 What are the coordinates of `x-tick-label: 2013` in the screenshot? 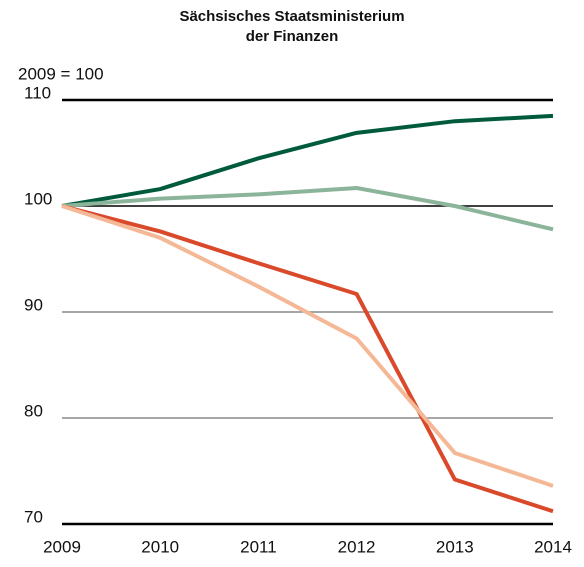 It's located at (455, 546).